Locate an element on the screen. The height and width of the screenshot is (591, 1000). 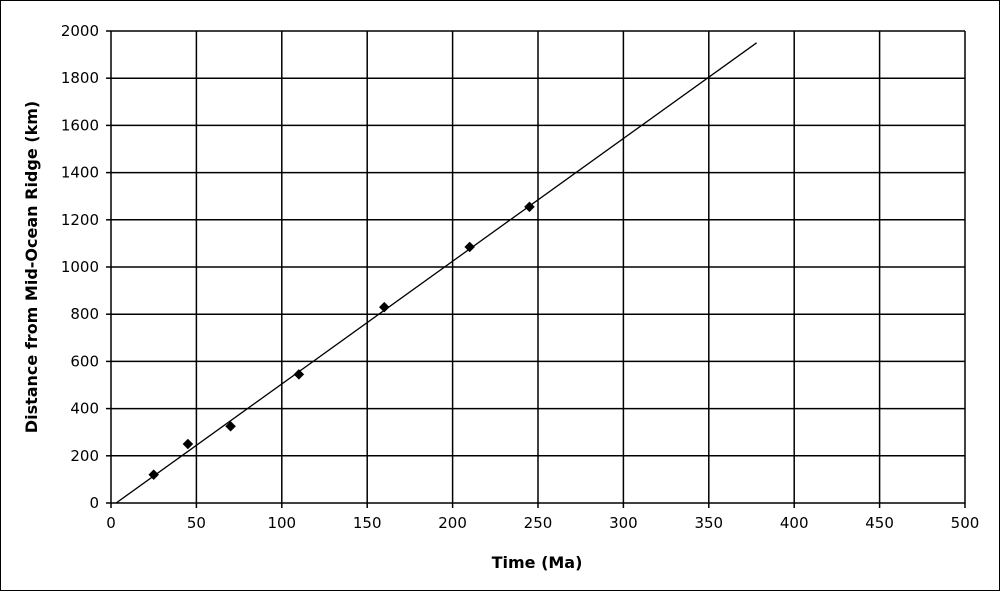
x-tick-label: 150 is located at coordinates (367, 523).